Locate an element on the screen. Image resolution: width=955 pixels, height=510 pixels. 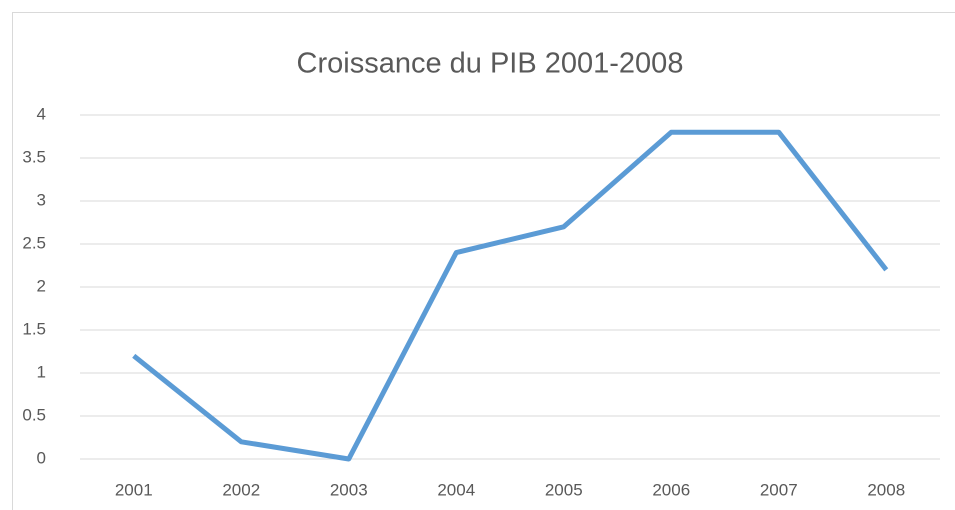
x-tick-label: 2007 is located at coordinates (779, 489).